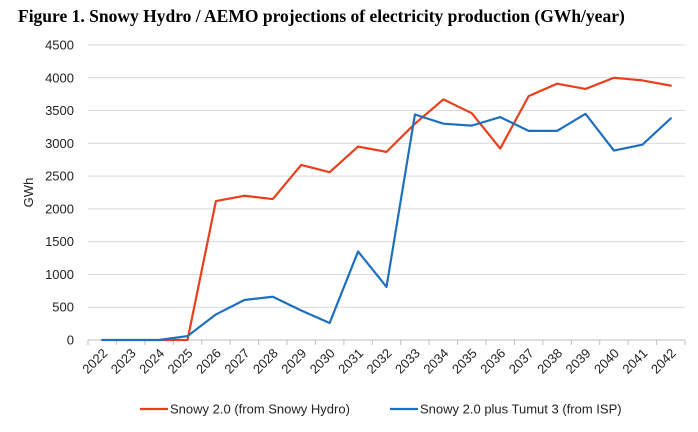 The height and width of the screenshot is (432, 698). I want to click on x-tick-label: 2033, so click(407, 361).